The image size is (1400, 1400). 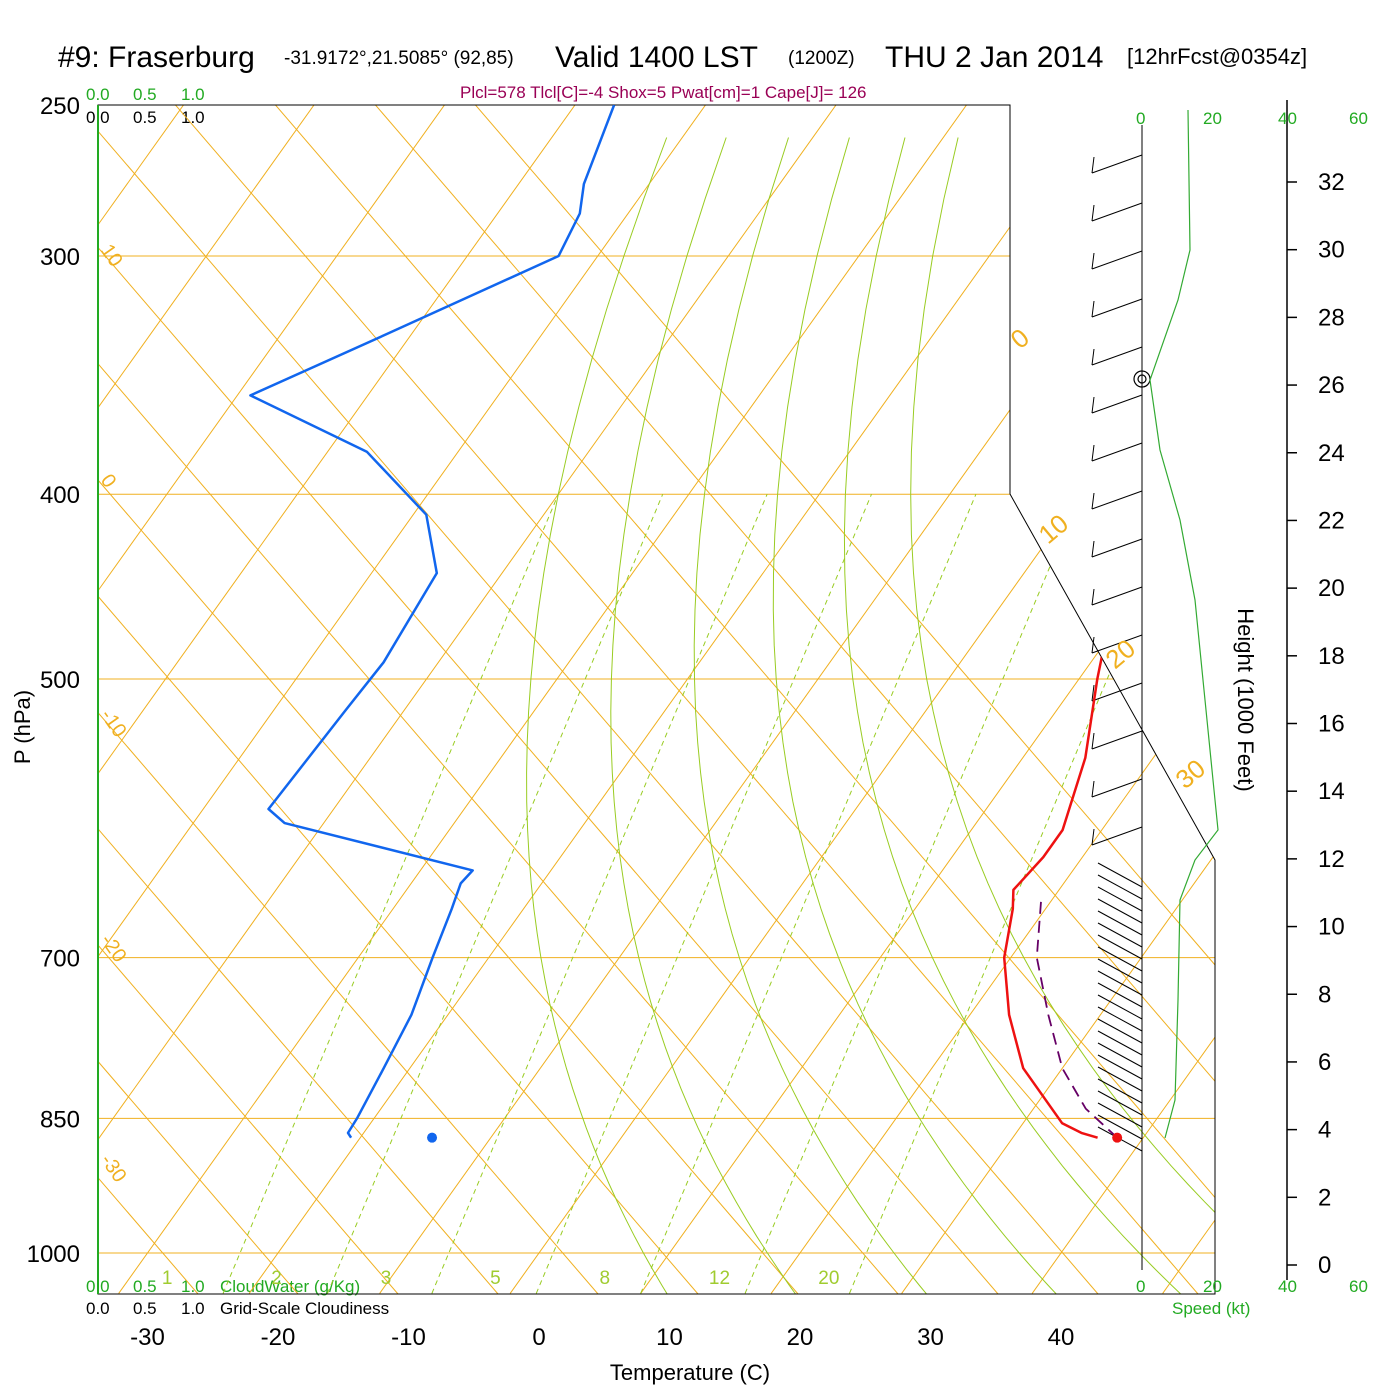 I want to click on station-coords: -31.9172°,21.5085° (92,85), so click(x=399, y=58).